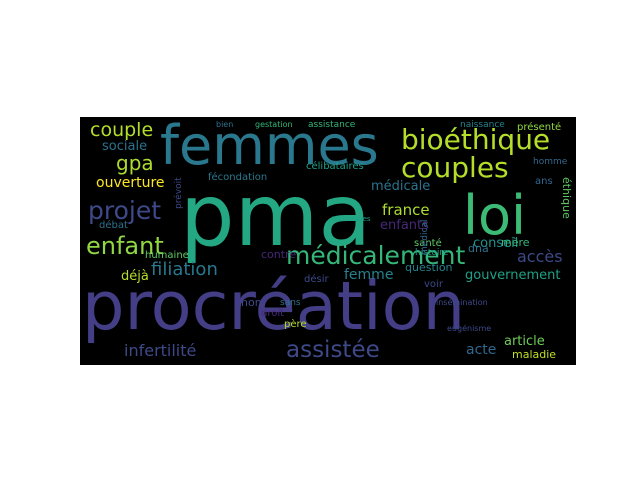 The image size is (640, 480). What do you see at coordinates (167, 255) in the screenshot?
I see `word-cloud-word: humaine` at bounding box center [167, 255].